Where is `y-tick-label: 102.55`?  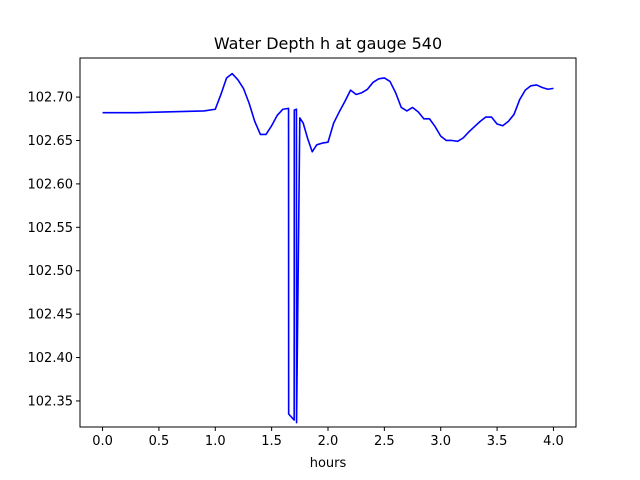
y-tick-label: 102.55 is located at coordinates (51, 228).